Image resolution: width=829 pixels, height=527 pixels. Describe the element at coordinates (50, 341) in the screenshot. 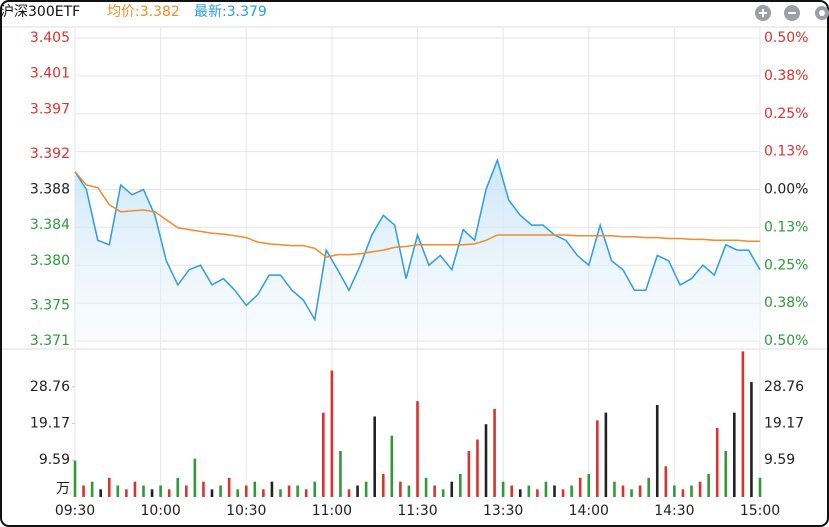

I see `y-tick-label: 3.371` at that location.